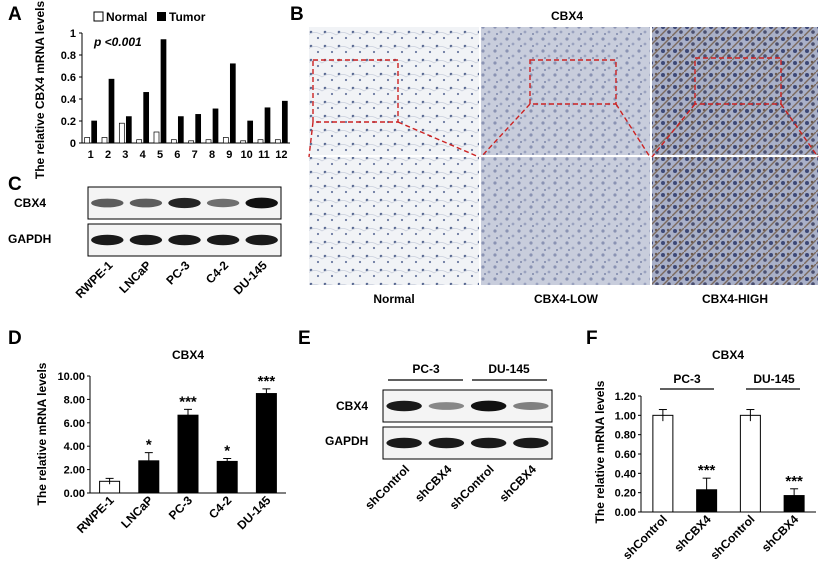 The image size is (825, 582). I want to click on panel-a-y-tick-label: 0, so click(73, 144).